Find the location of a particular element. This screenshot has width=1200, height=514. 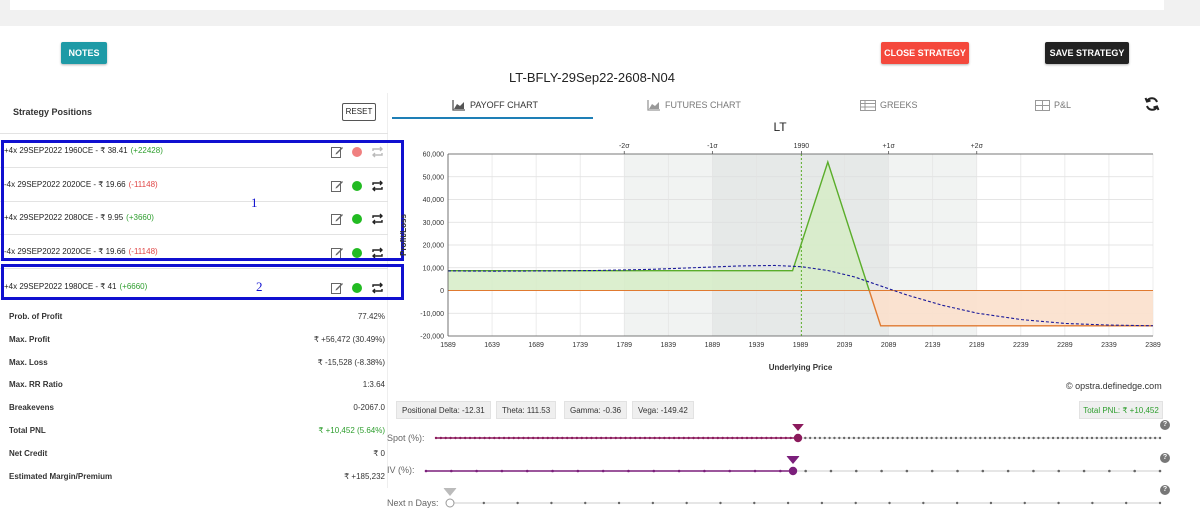

tab-label: P&L is located at coordinates (1063, 105).